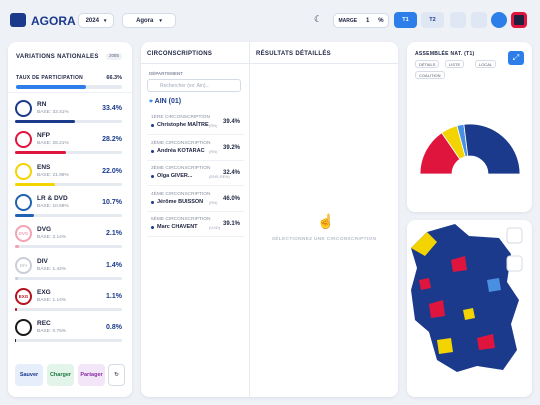 The width and height of the screenshot is (540, 405). Describe the element at coordinates (42, 104) in the screenshot. I see `party-name: RN` at that location.